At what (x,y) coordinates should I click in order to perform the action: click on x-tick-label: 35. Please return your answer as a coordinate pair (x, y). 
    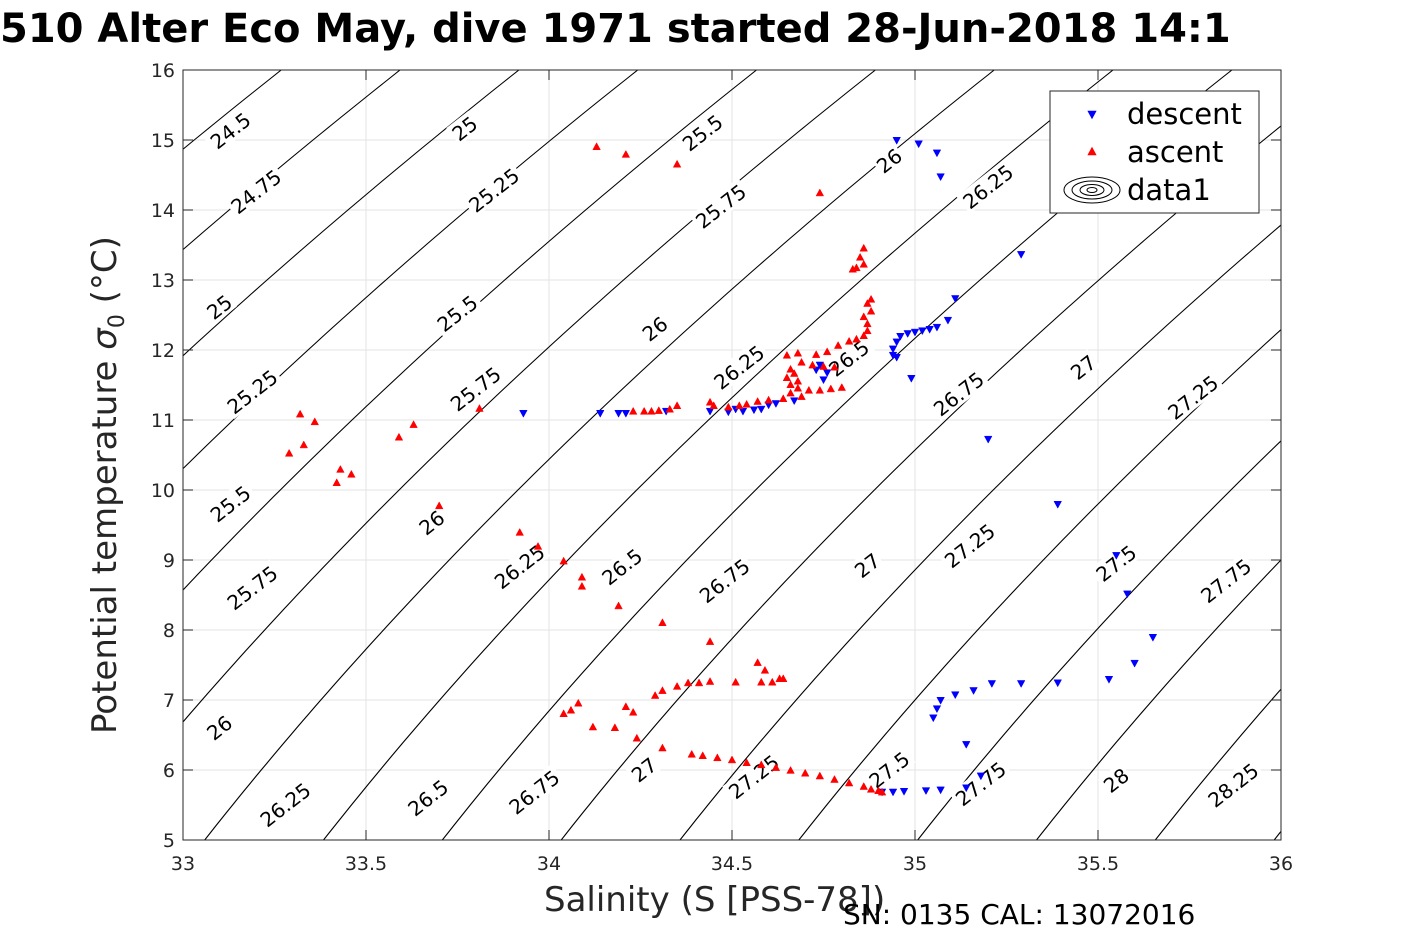
    Looking at the image, I should click on (915, 864).